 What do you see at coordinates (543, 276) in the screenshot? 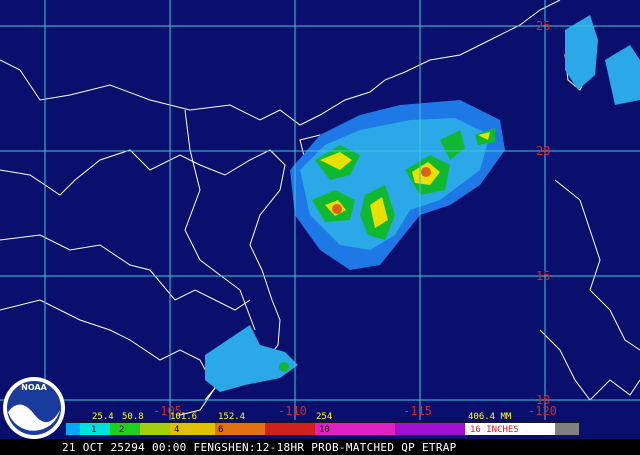
I see `lat-label: 15` at bounding box center [543, 276].